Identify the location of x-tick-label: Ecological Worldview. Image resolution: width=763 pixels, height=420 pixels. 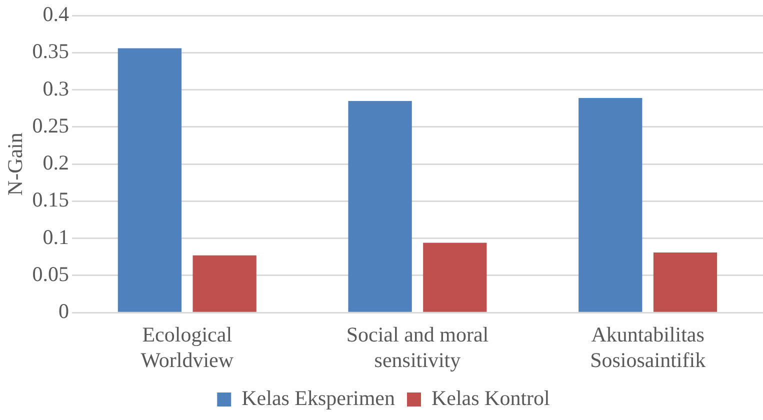
(187, 347).